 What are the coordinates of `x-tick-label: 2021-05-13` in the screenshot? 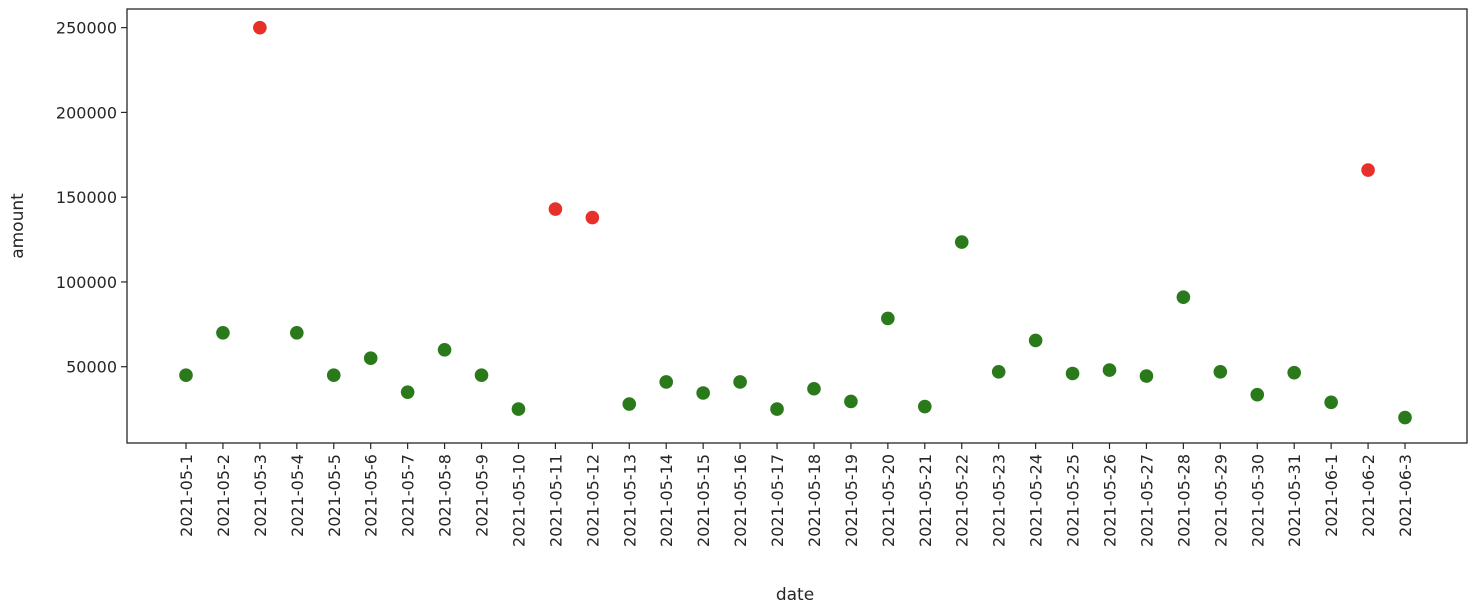 It's located at (629, 500).